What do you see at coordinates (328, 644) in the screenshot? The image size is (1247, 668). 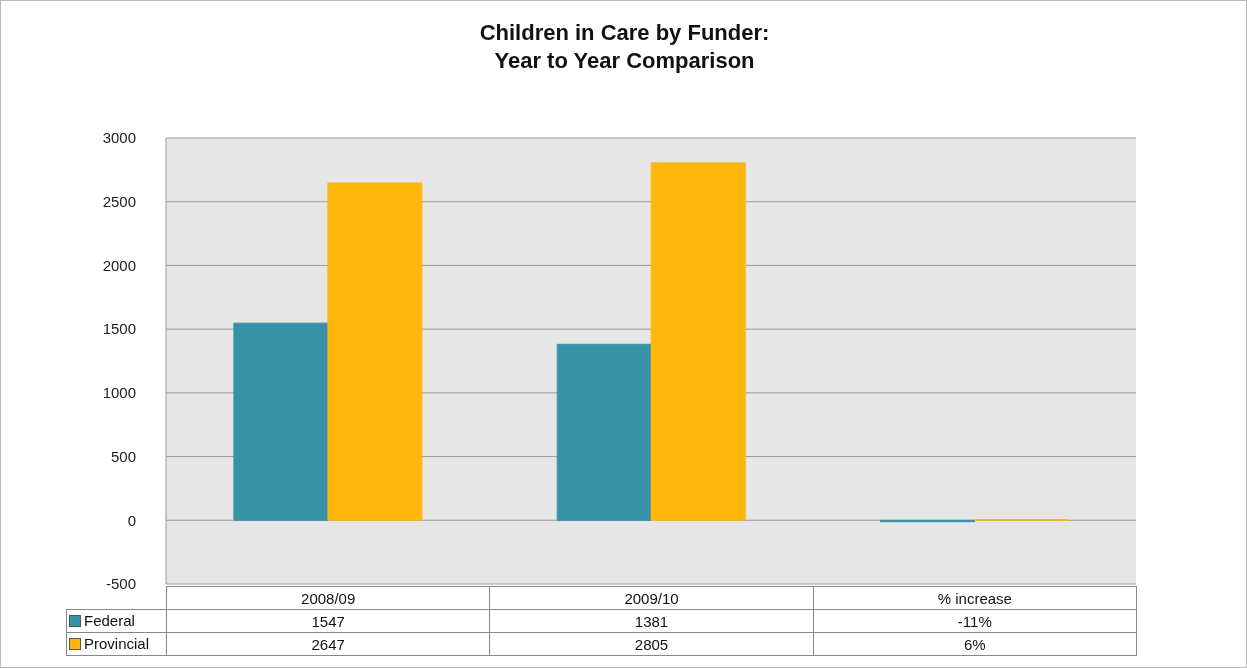 I see `data-label: 2647` at bounding box center [328, 644].